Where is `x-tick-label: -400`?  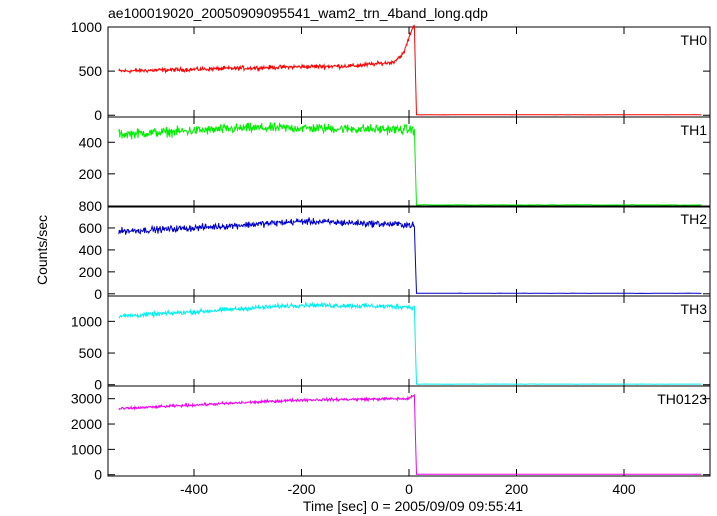 x-tick-label: -400 is located at coordinates (194, 489).